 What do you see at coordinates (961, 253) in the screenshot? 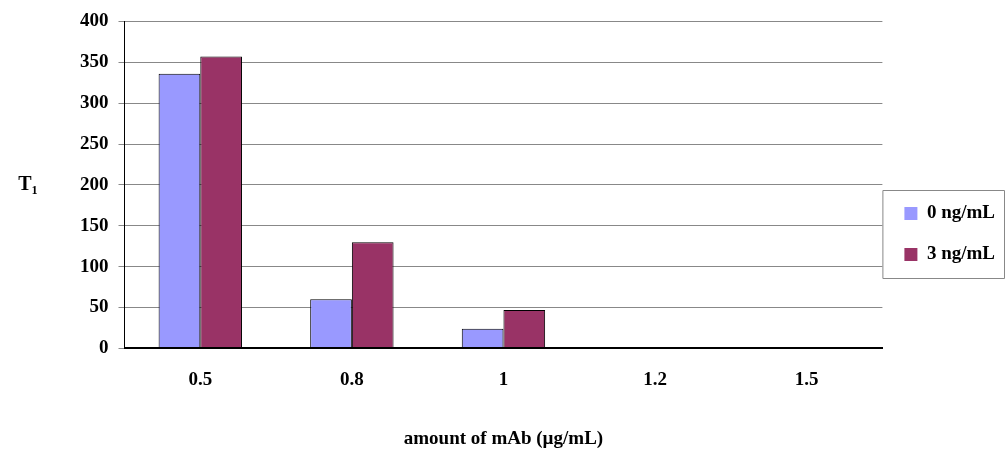
I see `legend-label: 3 ng/mL` at bounding box center [961, 253].